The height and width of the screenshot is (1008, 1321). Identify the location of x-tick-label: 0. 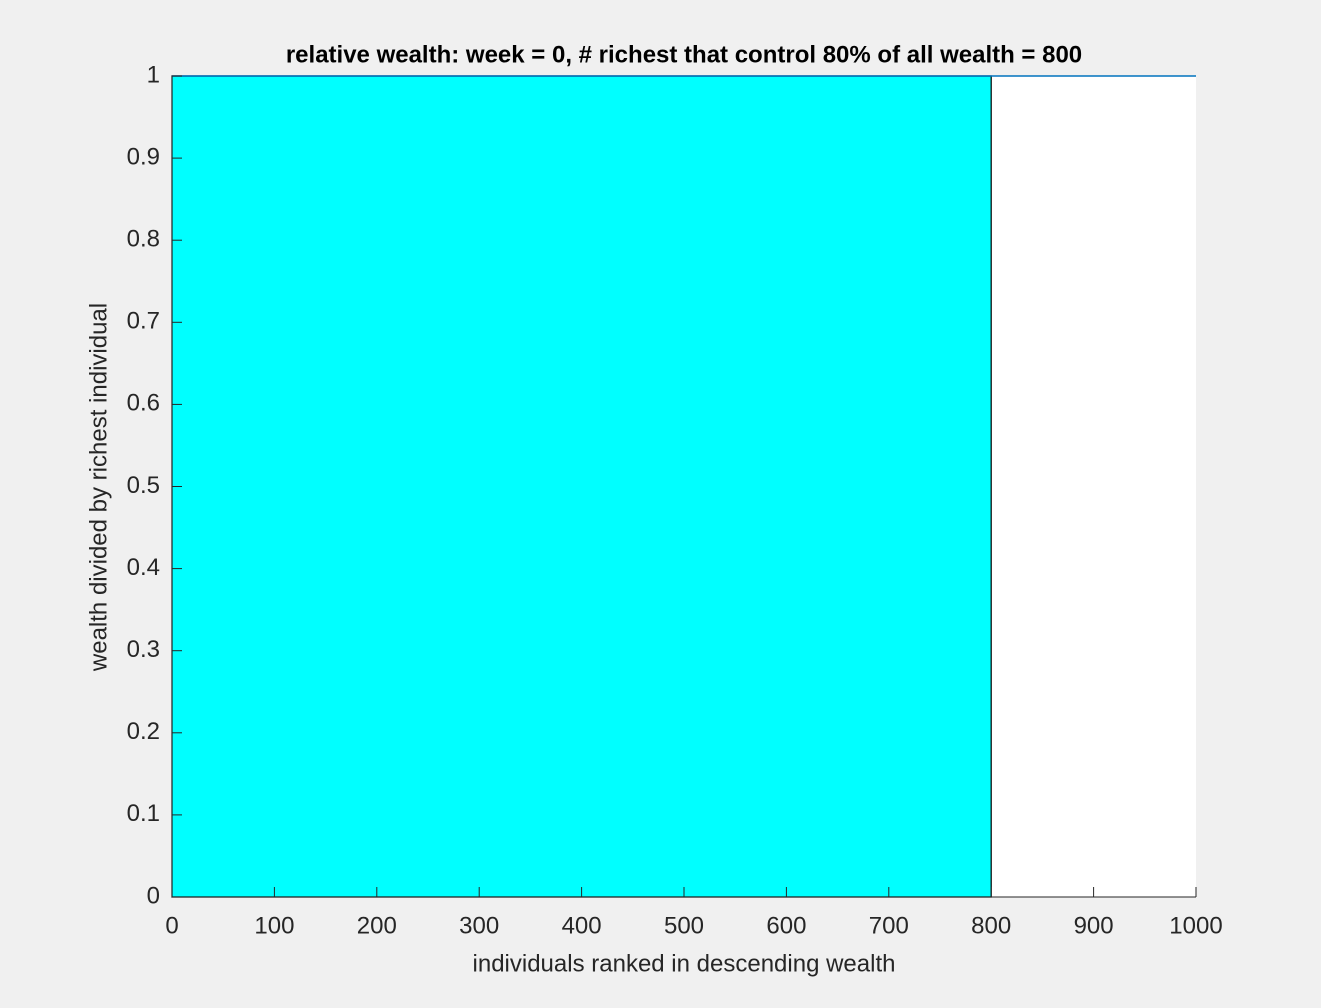
(171, 925).